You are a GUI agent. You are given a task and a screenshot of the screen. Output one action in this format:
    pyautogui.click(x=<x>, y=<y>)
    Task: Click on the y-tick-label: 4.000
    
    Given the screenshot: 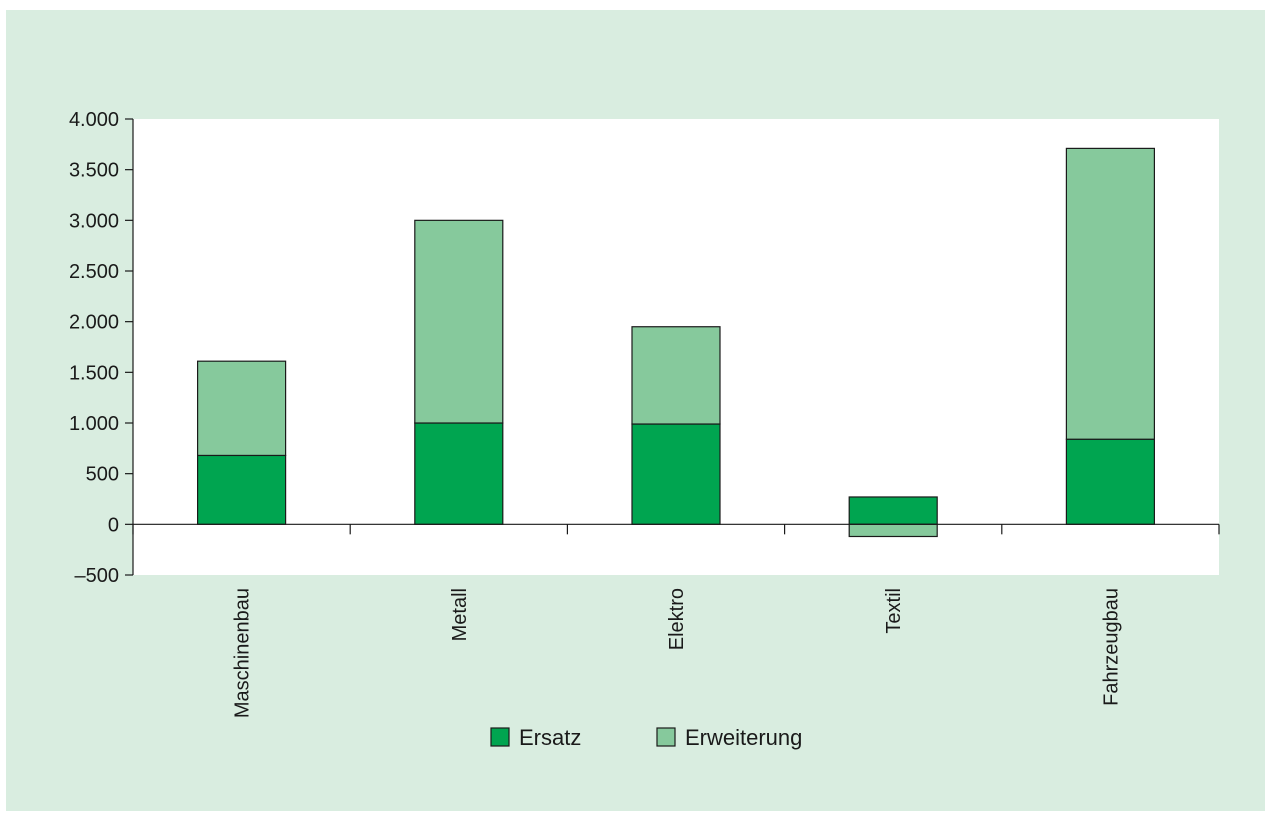 What is the action you would take?
    pyautogui.click(x=94, y=120)
    